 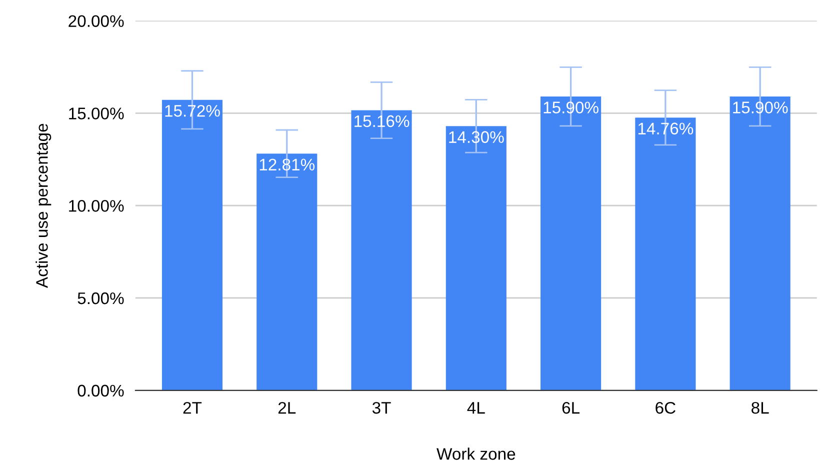 What do you see at coordinates (96, 206) in the screenshot?
I see `y-tick-label: 10.00%` at bounding box center [96, 206].